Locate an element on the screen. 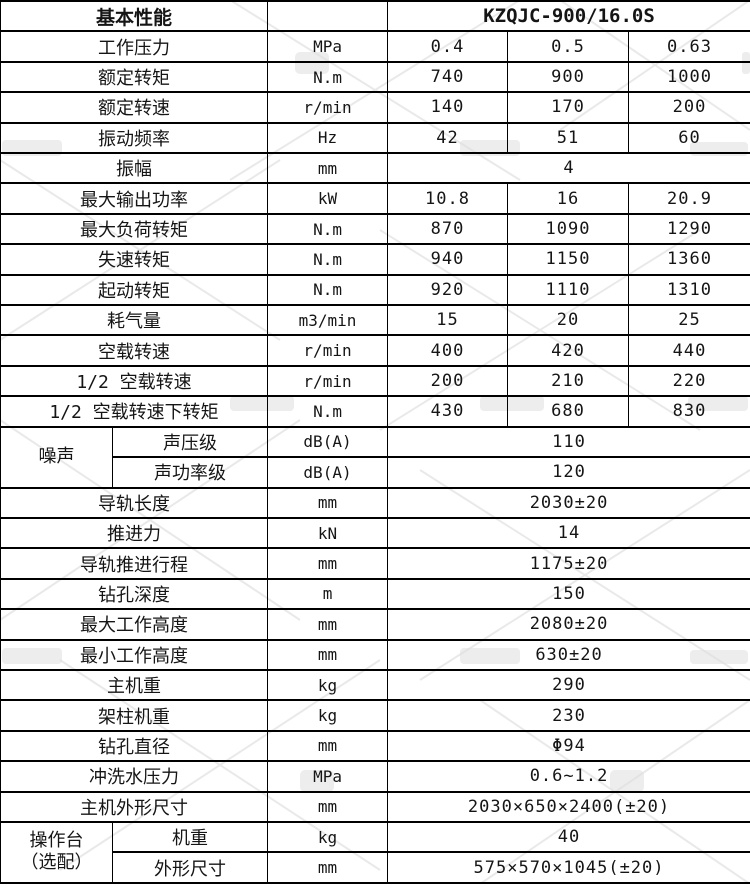  unit-cell: MPa is located at coordinates (328, 46).